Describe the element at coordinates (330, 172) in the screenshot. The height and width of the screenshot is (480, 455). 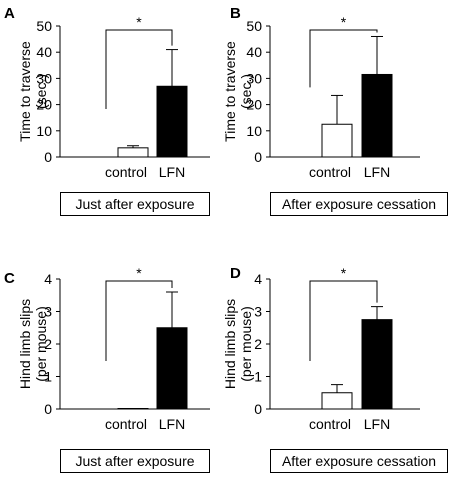
I see `panel-b-xtick-label: control` at that location.